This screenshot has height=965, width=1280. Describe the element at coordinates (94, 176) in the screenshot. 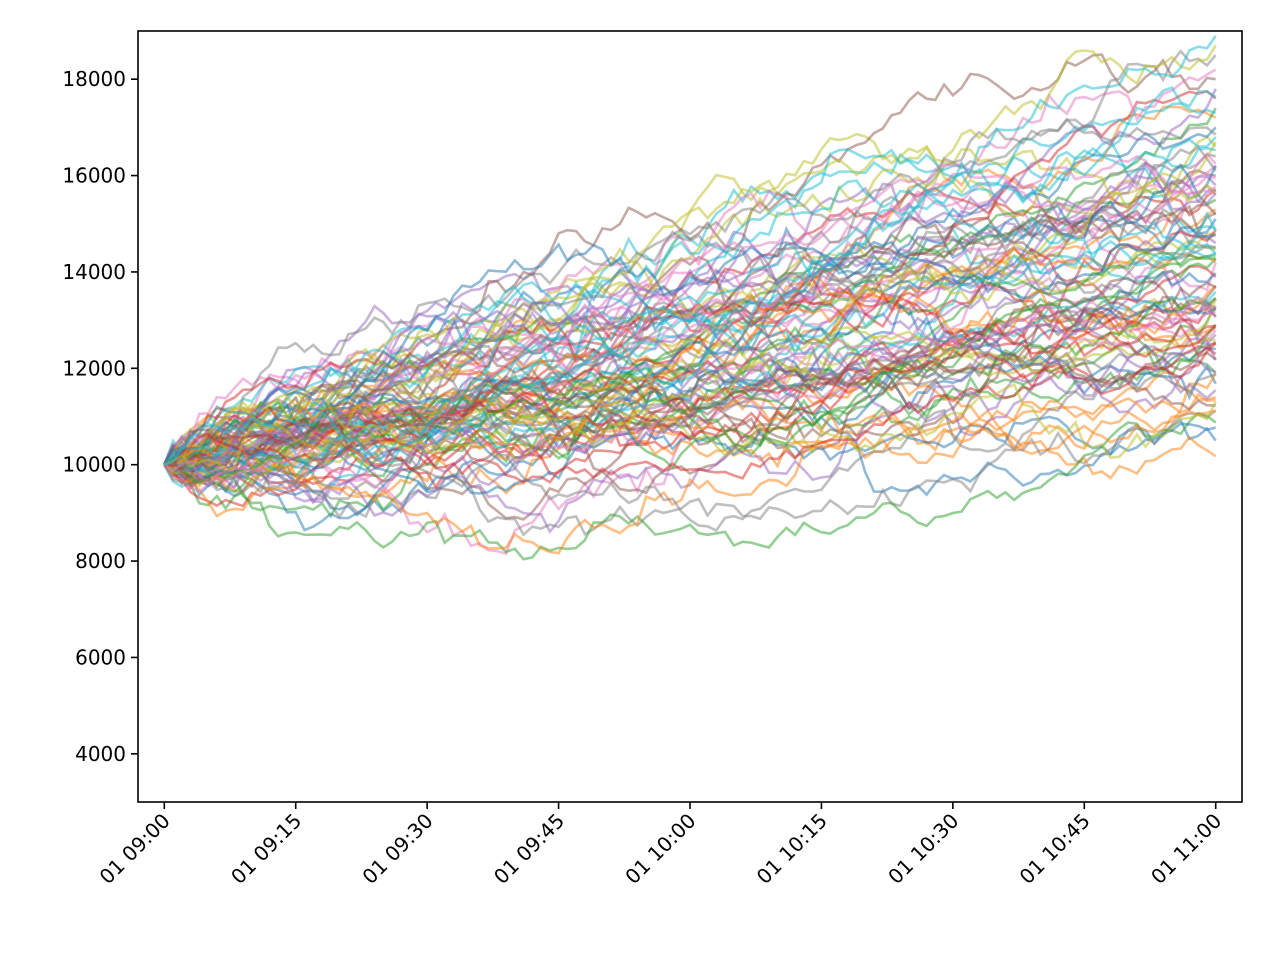

I see `y-tick-label: 16000` at that location.